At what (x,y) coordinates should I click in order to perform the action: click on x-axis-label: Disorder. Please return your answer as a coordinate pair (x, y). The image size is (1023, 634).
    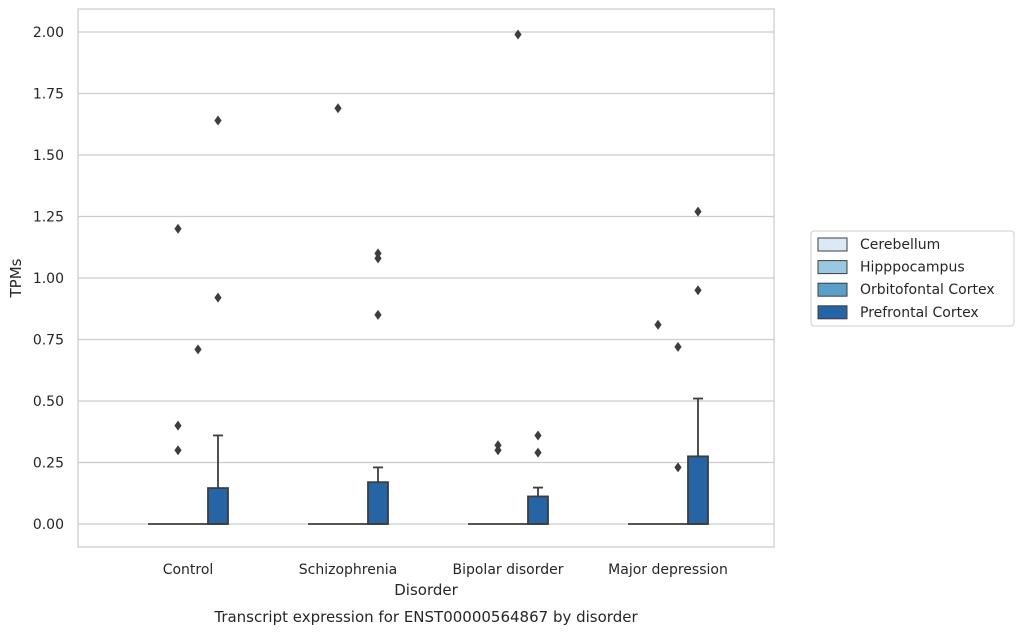
    Looking at the image, I should click on (426, 590).